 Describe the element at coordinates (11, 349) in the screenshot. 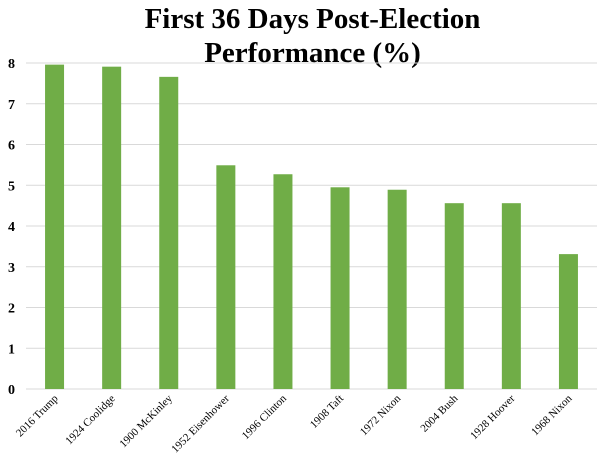

I see `y-tick-label: 1` at that location.